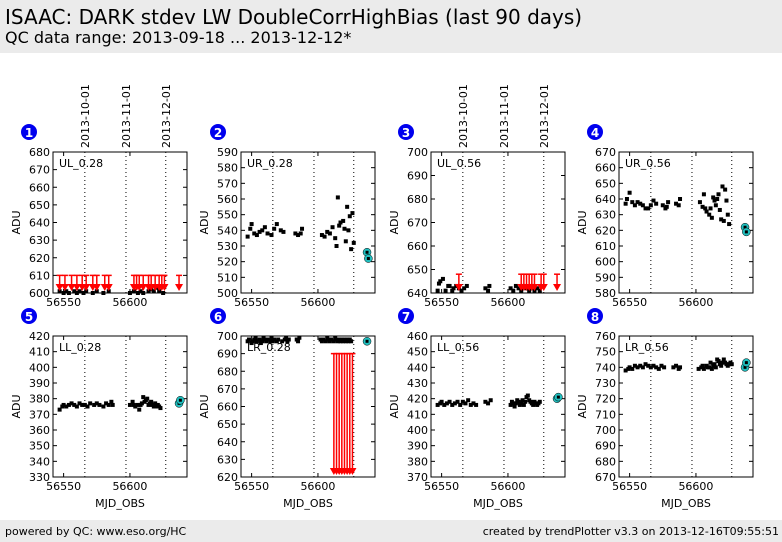 The width and height of the screenshot is (782, 542). What do you see at coordinates (39, 446) in the screenshot?
I see `y-tick-label: 350` at bounding box center [39, 446].